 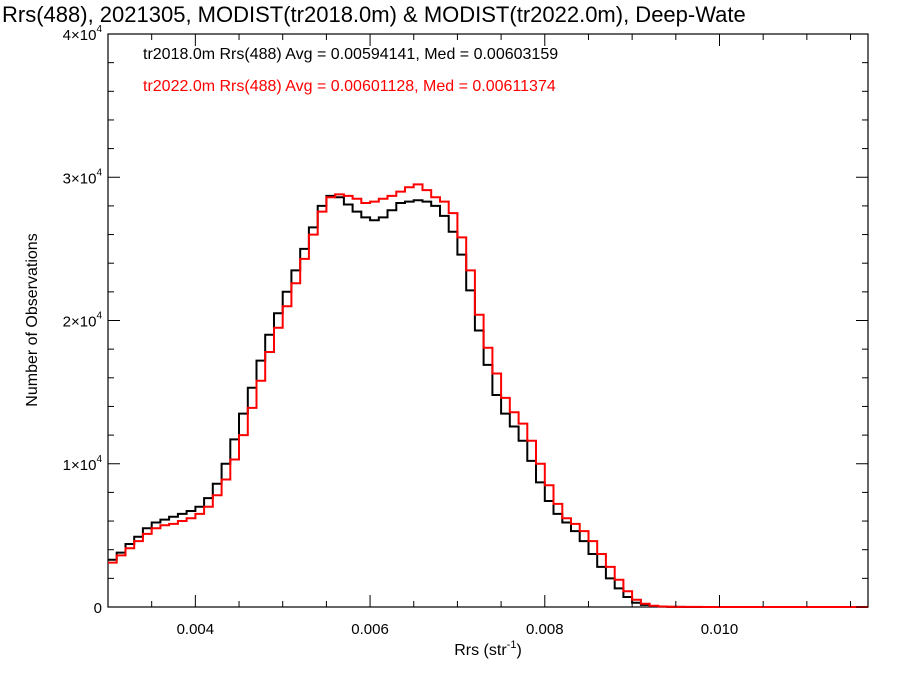 I want to click on x-tick-labels: 0.004 0.006 0.008 0.010, so click(x=458, y=629).